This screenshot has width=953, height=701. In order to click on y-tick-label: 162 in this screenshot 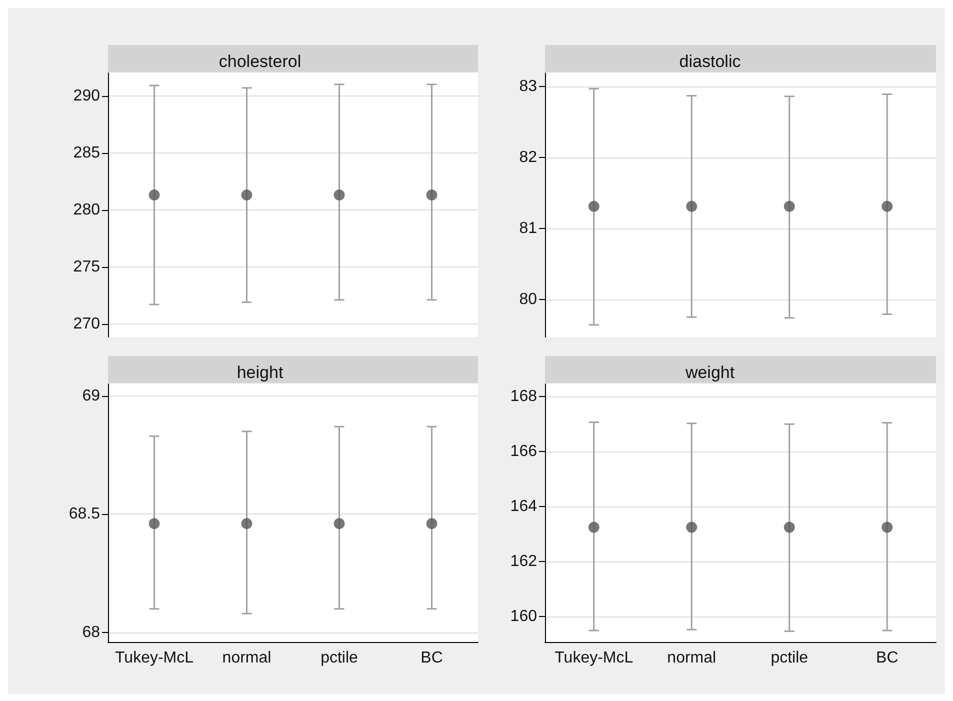, I will do `click(524, 561)`.